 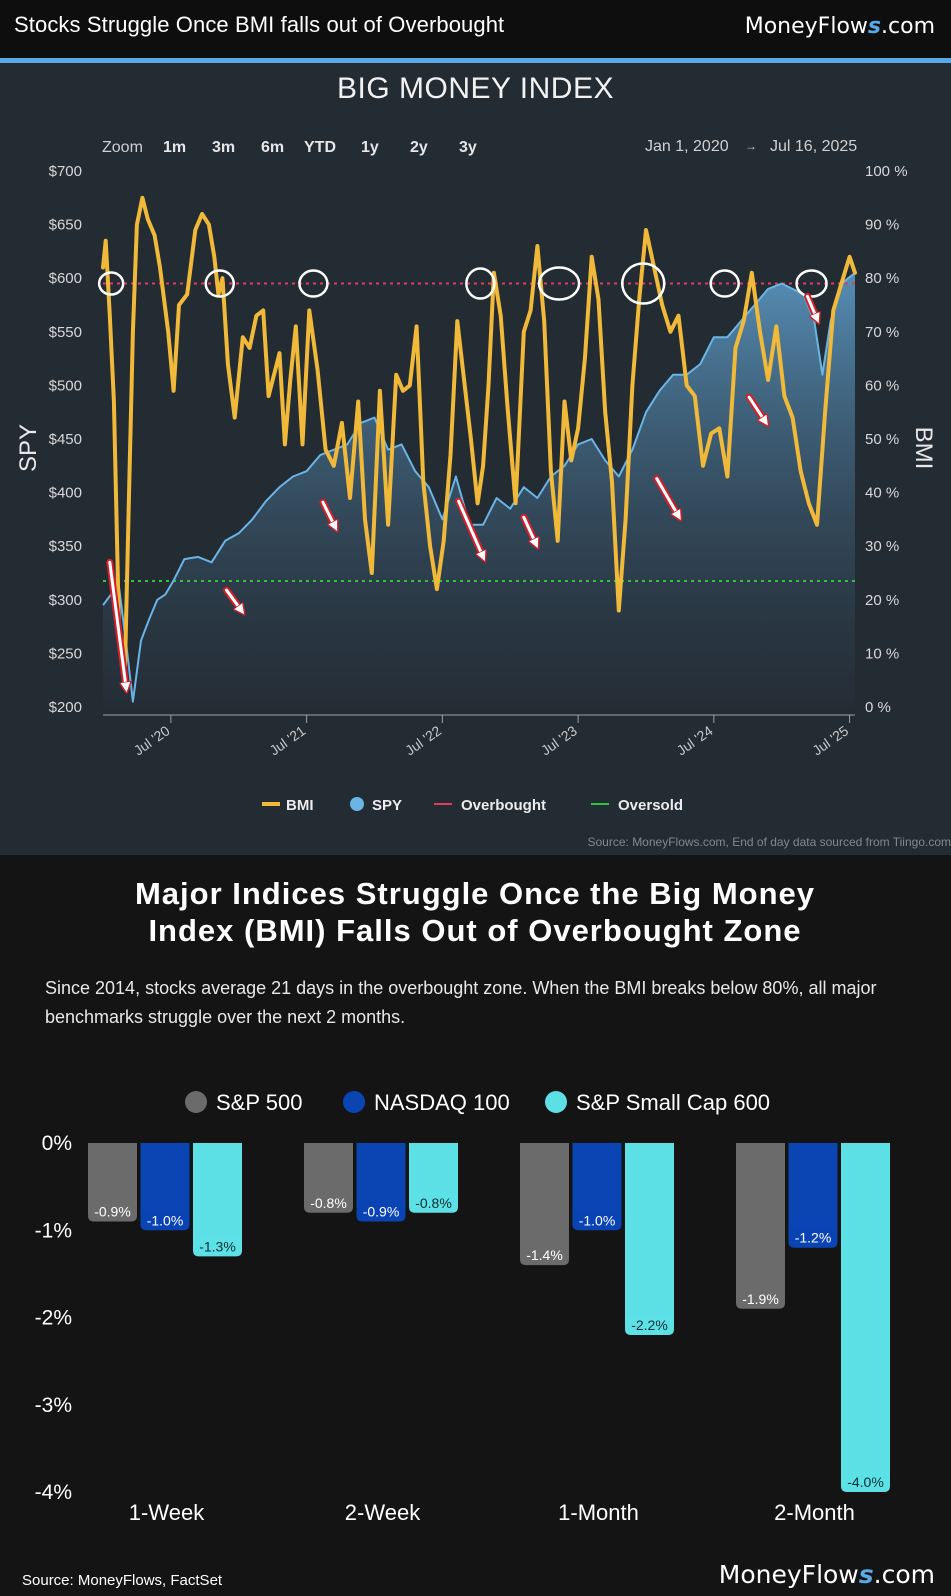 I want to click on zoom-button-6m: 6m, so click(x=273, y=147).